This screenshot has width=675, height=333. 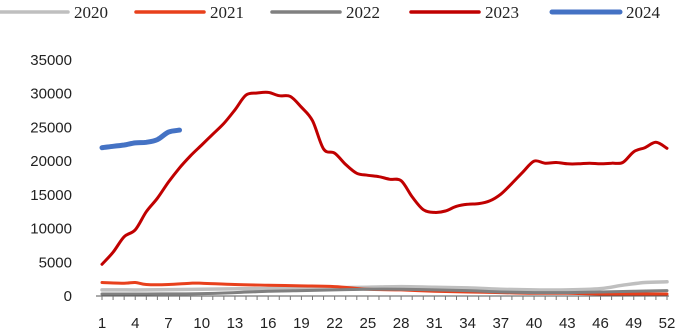 What do you see at coordinates (325, 12) in the screenshot?
I see `legend-item-2022: 2022` at bounding box center [325, 12].